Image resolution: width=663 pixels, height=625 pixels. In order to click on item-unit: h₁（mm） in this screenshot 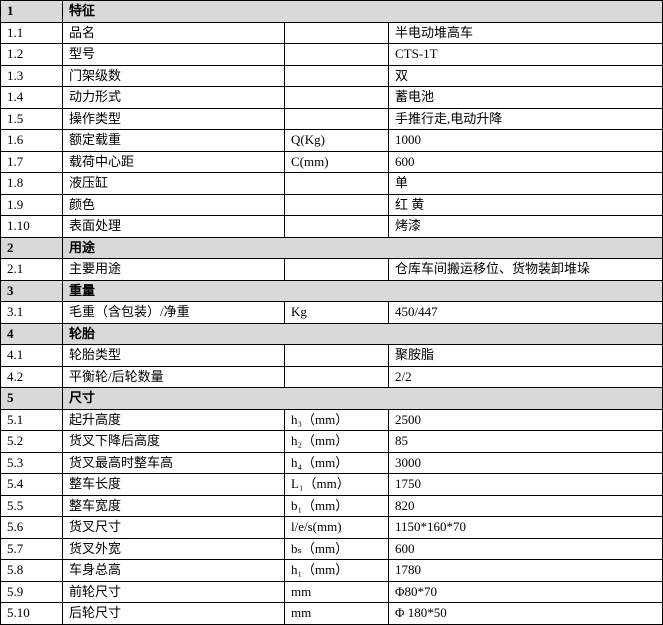, I will do `click(336, 570)`.